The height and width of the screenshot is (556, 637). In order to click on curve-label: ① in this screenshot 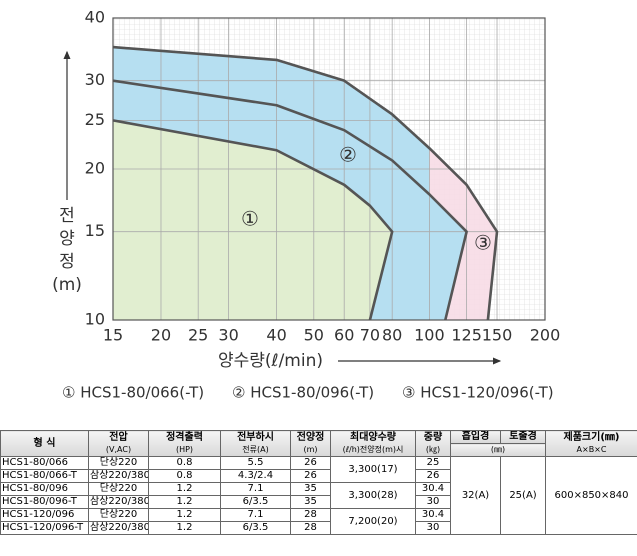, I will do `click(250, 219)`.